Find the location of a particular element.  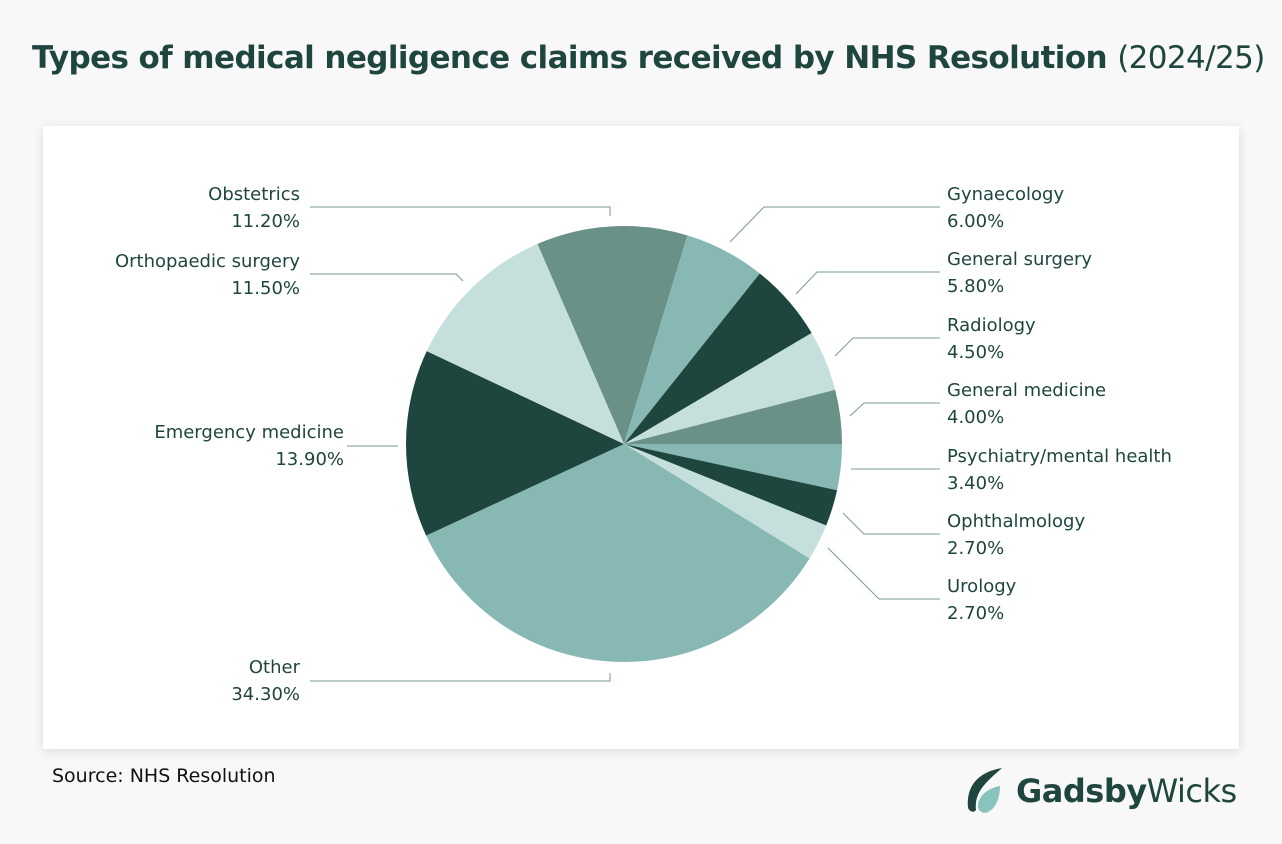

leader-line-gynaecology is located at coordinates (834, 224).